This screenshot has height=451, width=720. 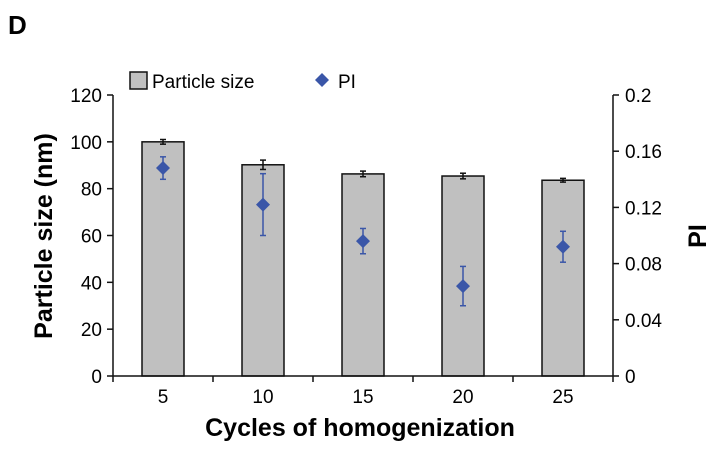 I want to click on right-tick-label: 0.12, so click(x=643, y=208).